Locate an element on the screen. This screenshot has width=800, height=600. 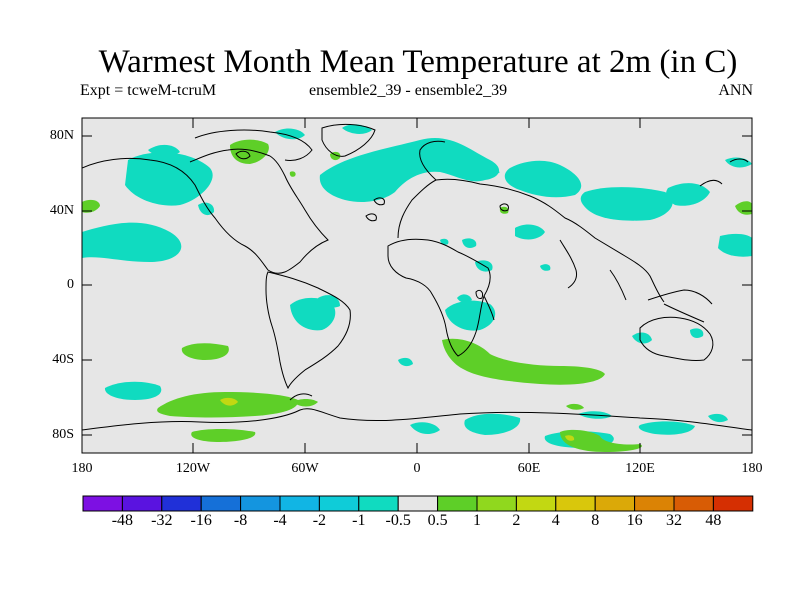
colorbar-label: 48 is located at coordinates (713, 520).